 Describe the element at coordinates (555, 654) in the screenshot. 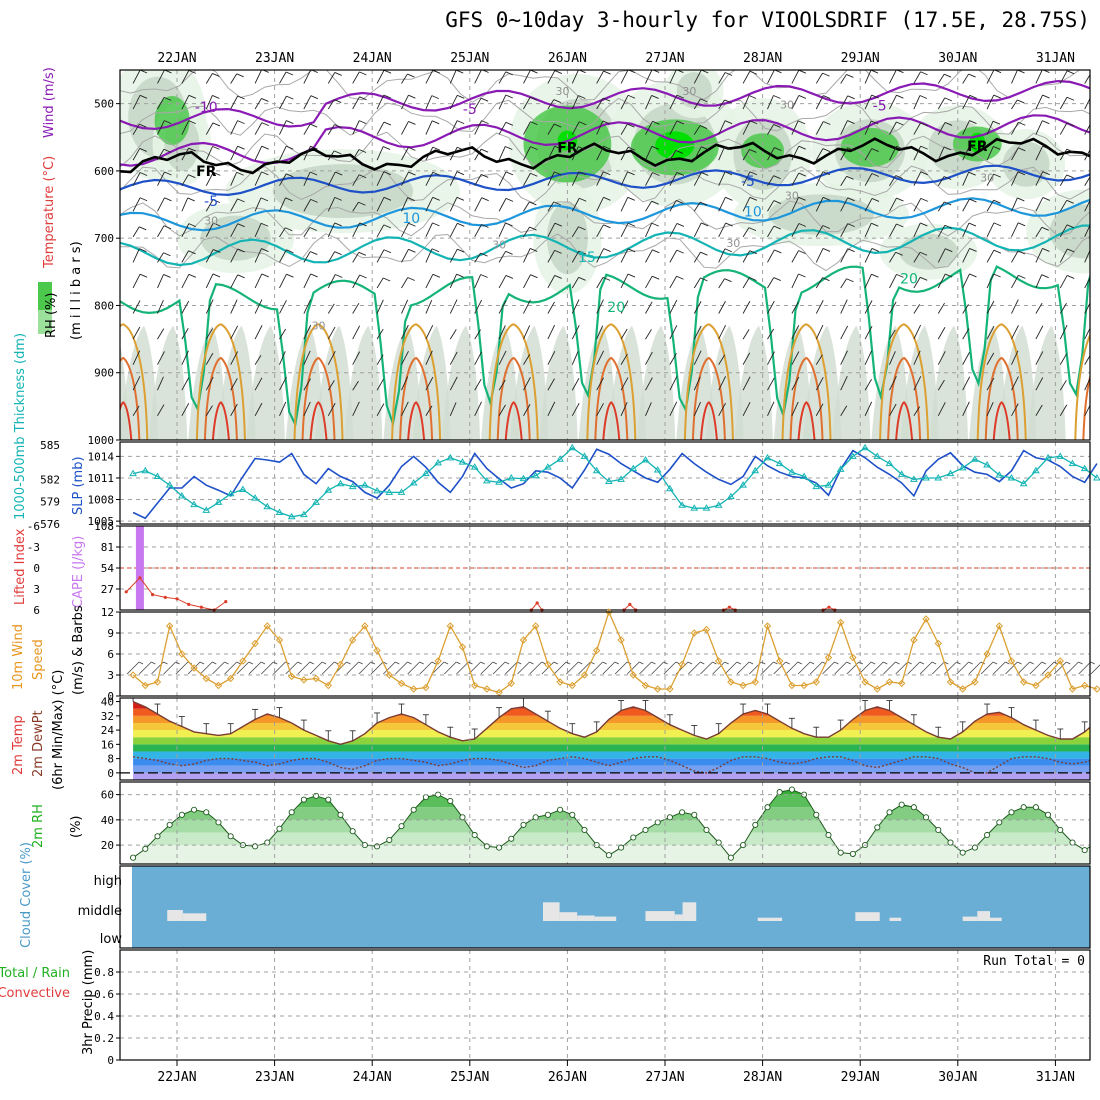

I see `wind-10m-panel: 0 3 6 9 12 10m Wind Speed (m/s) & Barbs` at that location.